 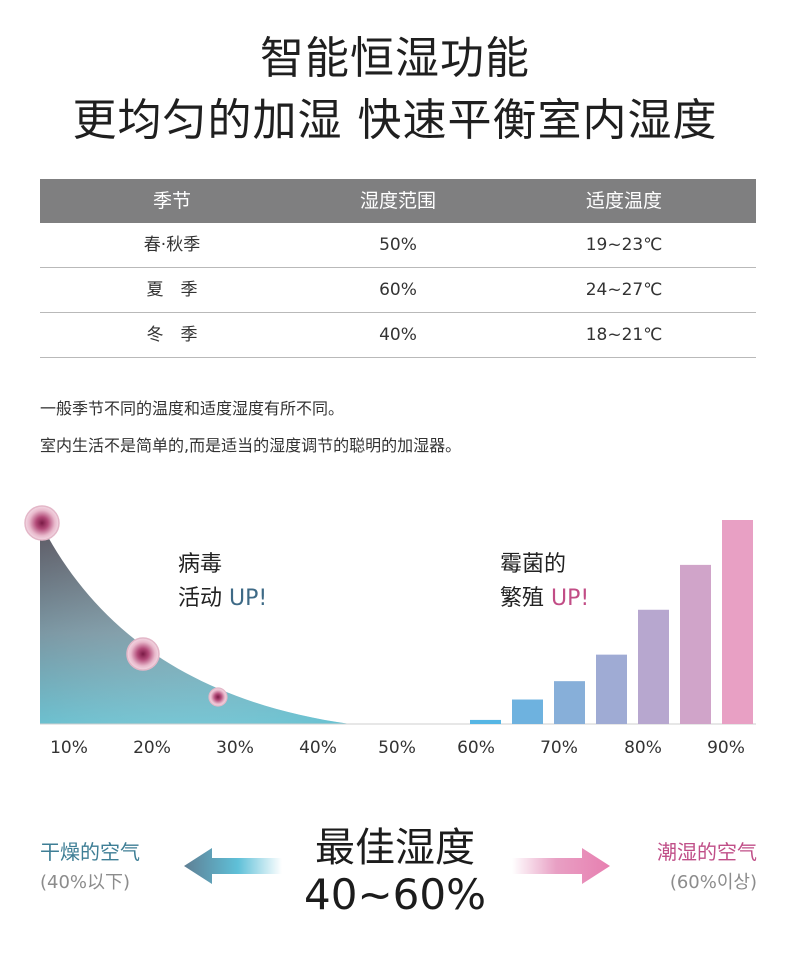 I want to click on x-tick-label: 20%, so click(x=152, y=748).